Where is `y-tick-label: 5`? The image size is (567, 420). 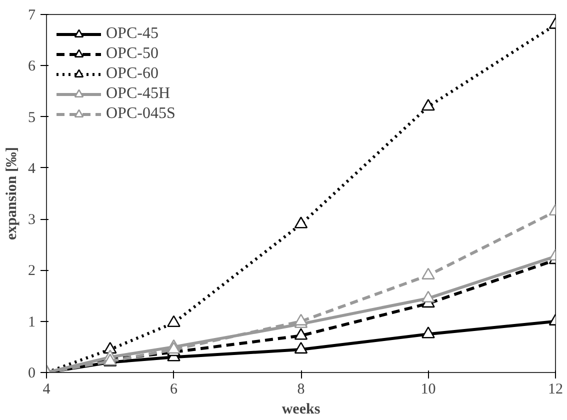
y-tick-label: 5 is located at coordinates (32, 118).